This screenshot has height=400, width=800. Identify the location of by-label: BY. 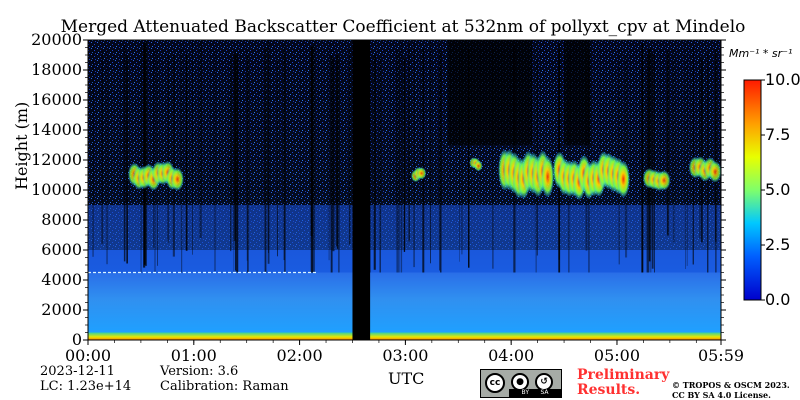
(525, 392).